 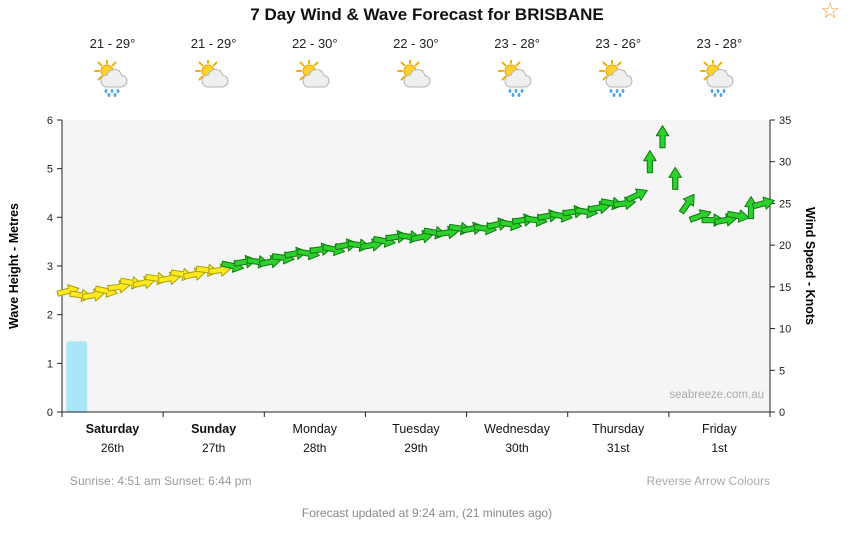 What do you see at coordinates (830, 11) in the screenshot?
I see `favorite-star-icon: ☆` at bounding box center [830, 11].